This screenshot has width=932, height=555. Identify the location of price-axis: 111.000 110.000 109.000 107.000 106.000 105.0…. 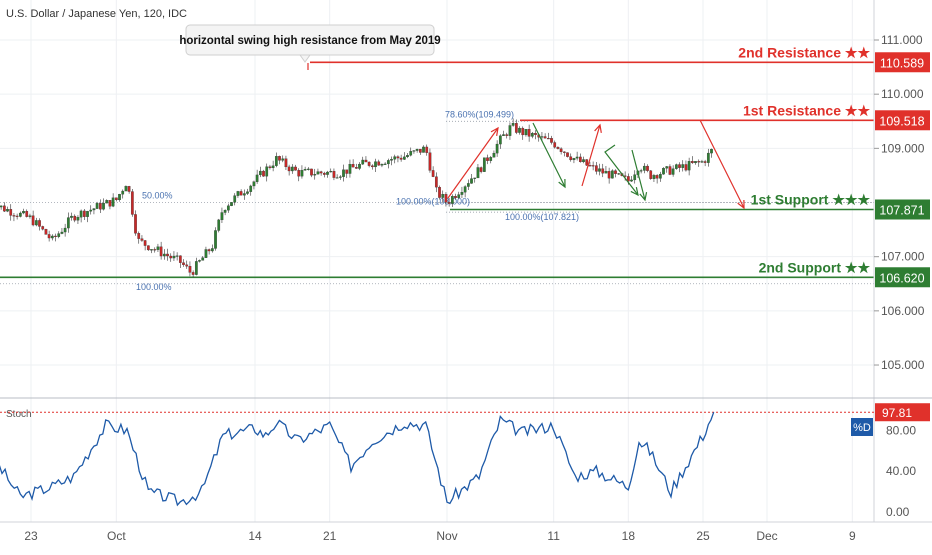
(899, 202).